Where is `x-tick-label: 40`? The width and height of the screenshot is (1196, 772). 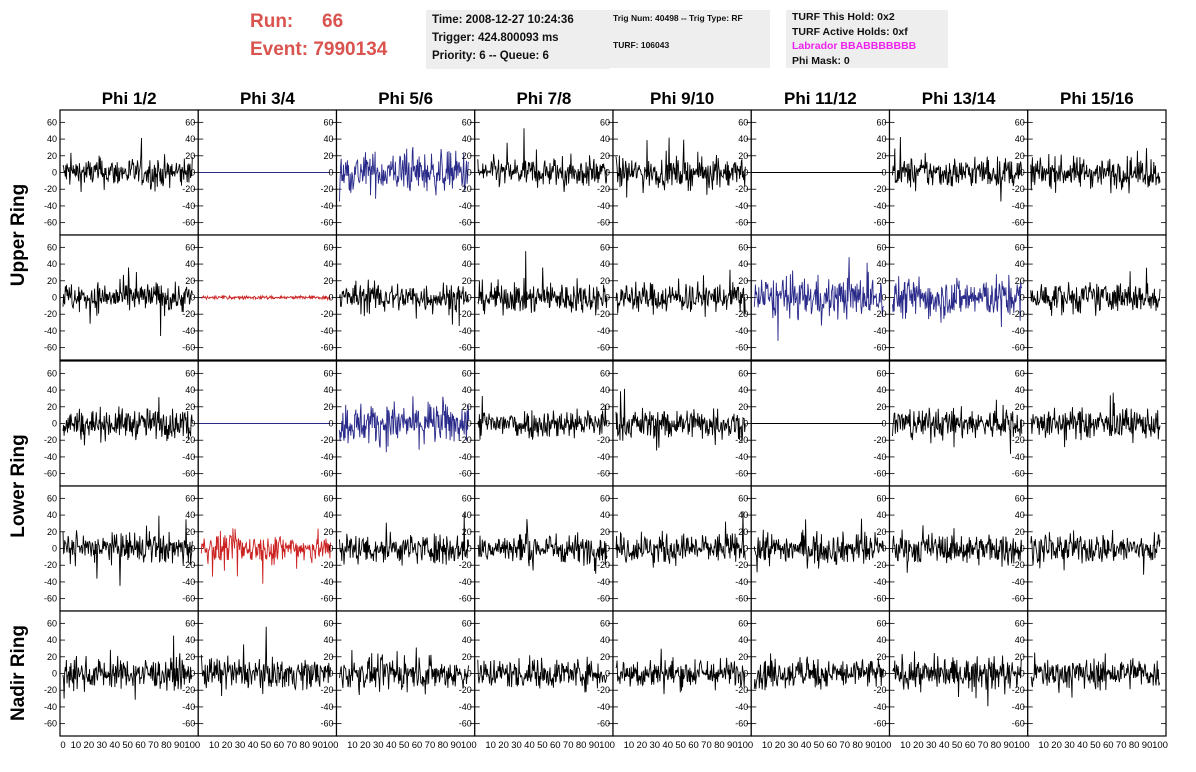
x-tick-label: 40 is located at coordinates (529, 745).